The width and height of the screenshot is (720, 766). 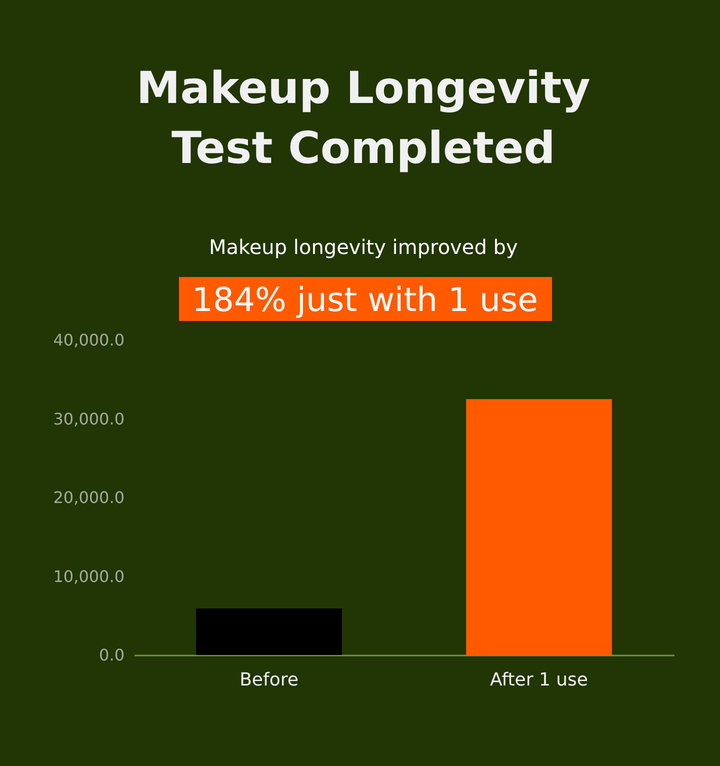 I want to click on y-tick-label: 20,000.0, so click(x=88, y=497).